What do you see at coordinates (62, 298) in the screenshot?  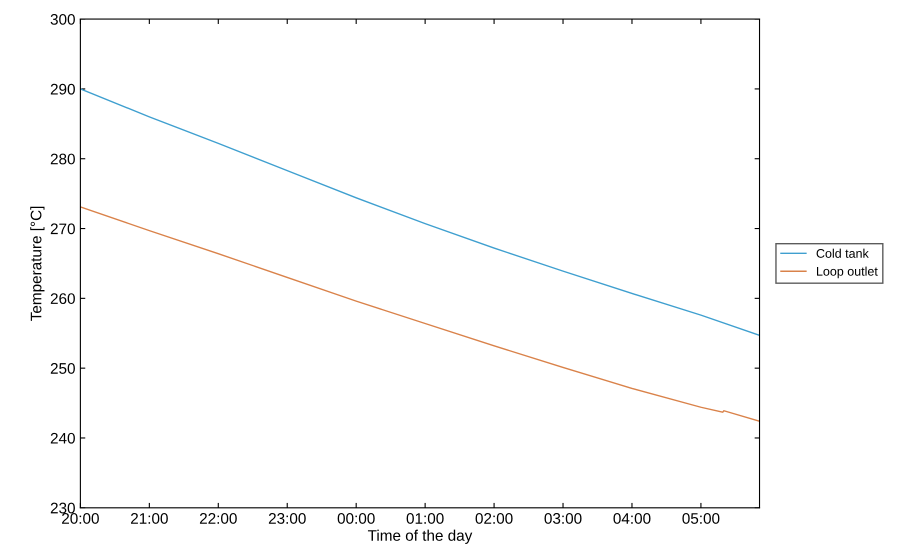 I see `y-tick-label: 260` at bounding box center [62, 298].